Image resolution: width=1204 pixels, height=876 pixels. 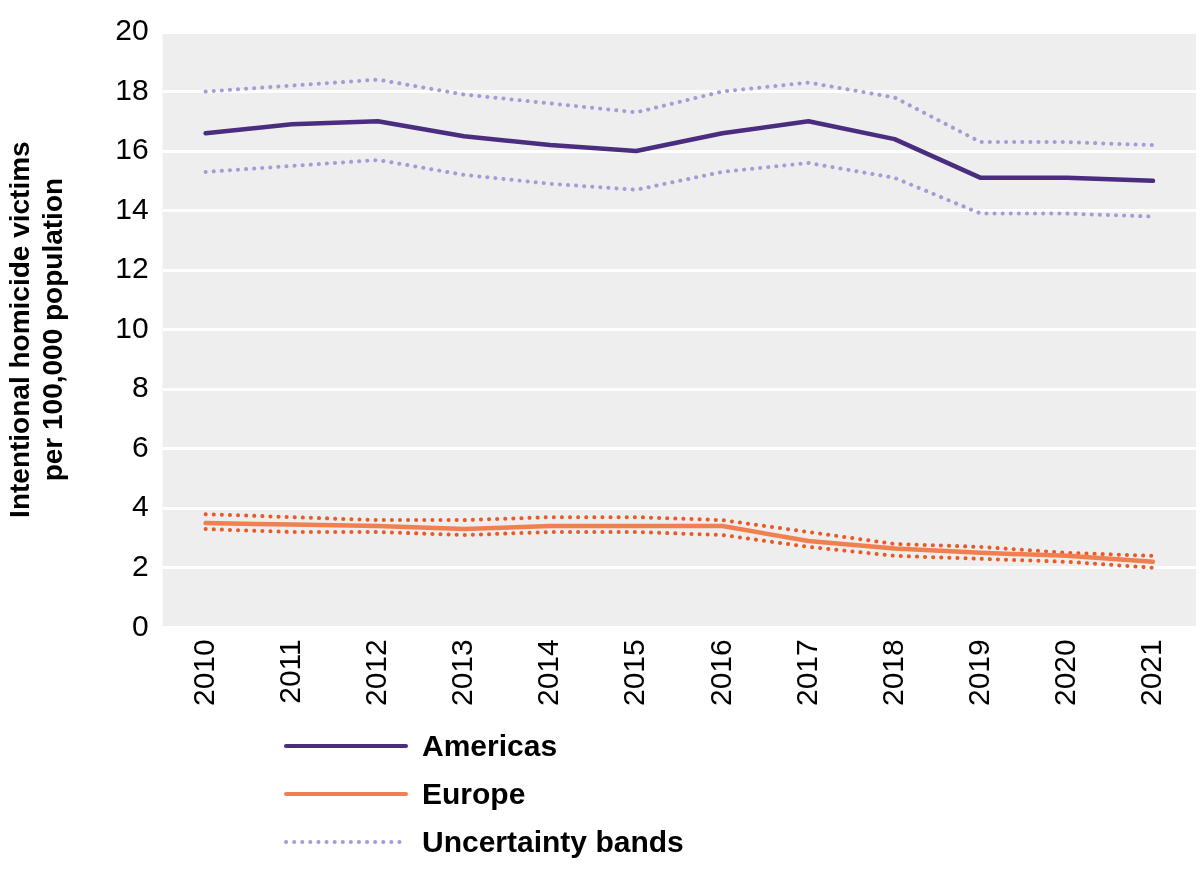 I want to click on x-tick-label: 2013, so click(x=462, y=673).